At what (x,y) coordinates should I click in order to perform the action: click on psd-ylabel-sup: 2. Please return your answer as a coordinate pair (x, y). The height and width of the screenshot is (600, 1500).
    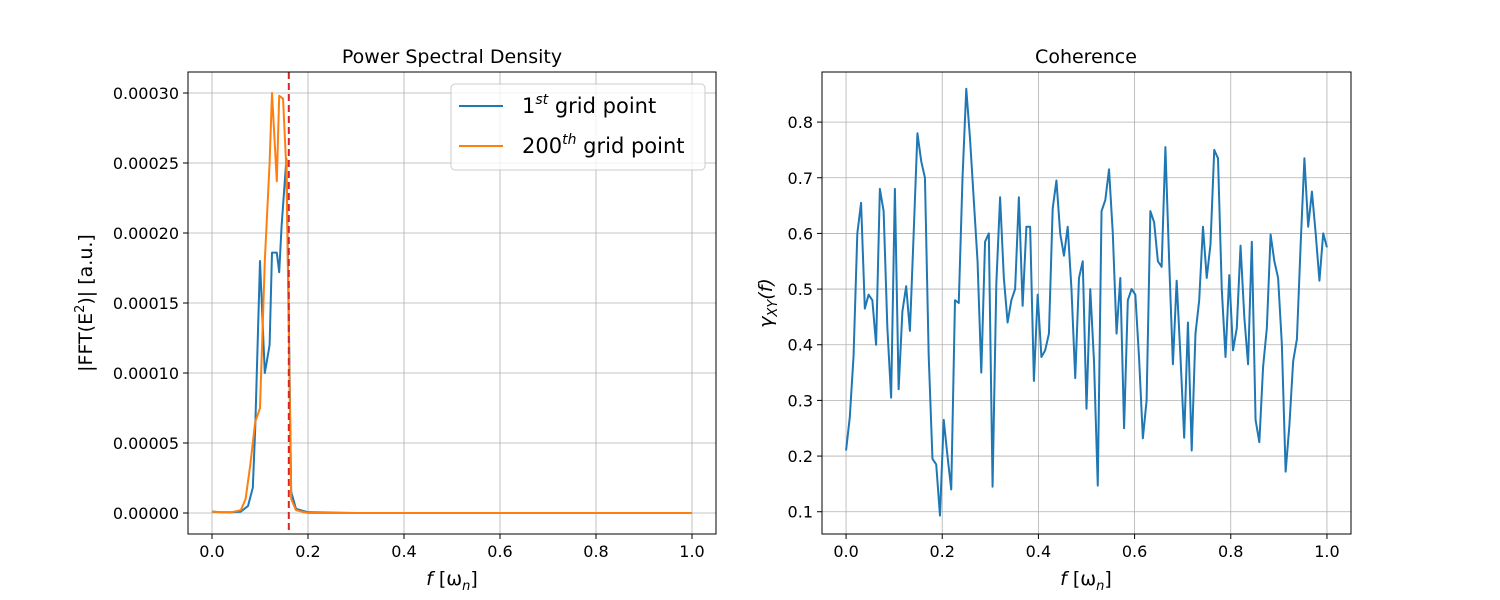
    Looking at the image, I should click on (80, 309).